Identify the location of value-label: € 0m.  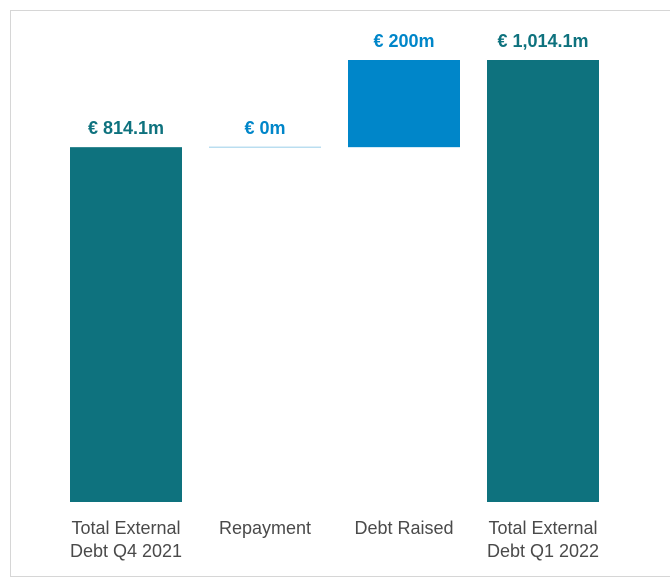
(265, 128).